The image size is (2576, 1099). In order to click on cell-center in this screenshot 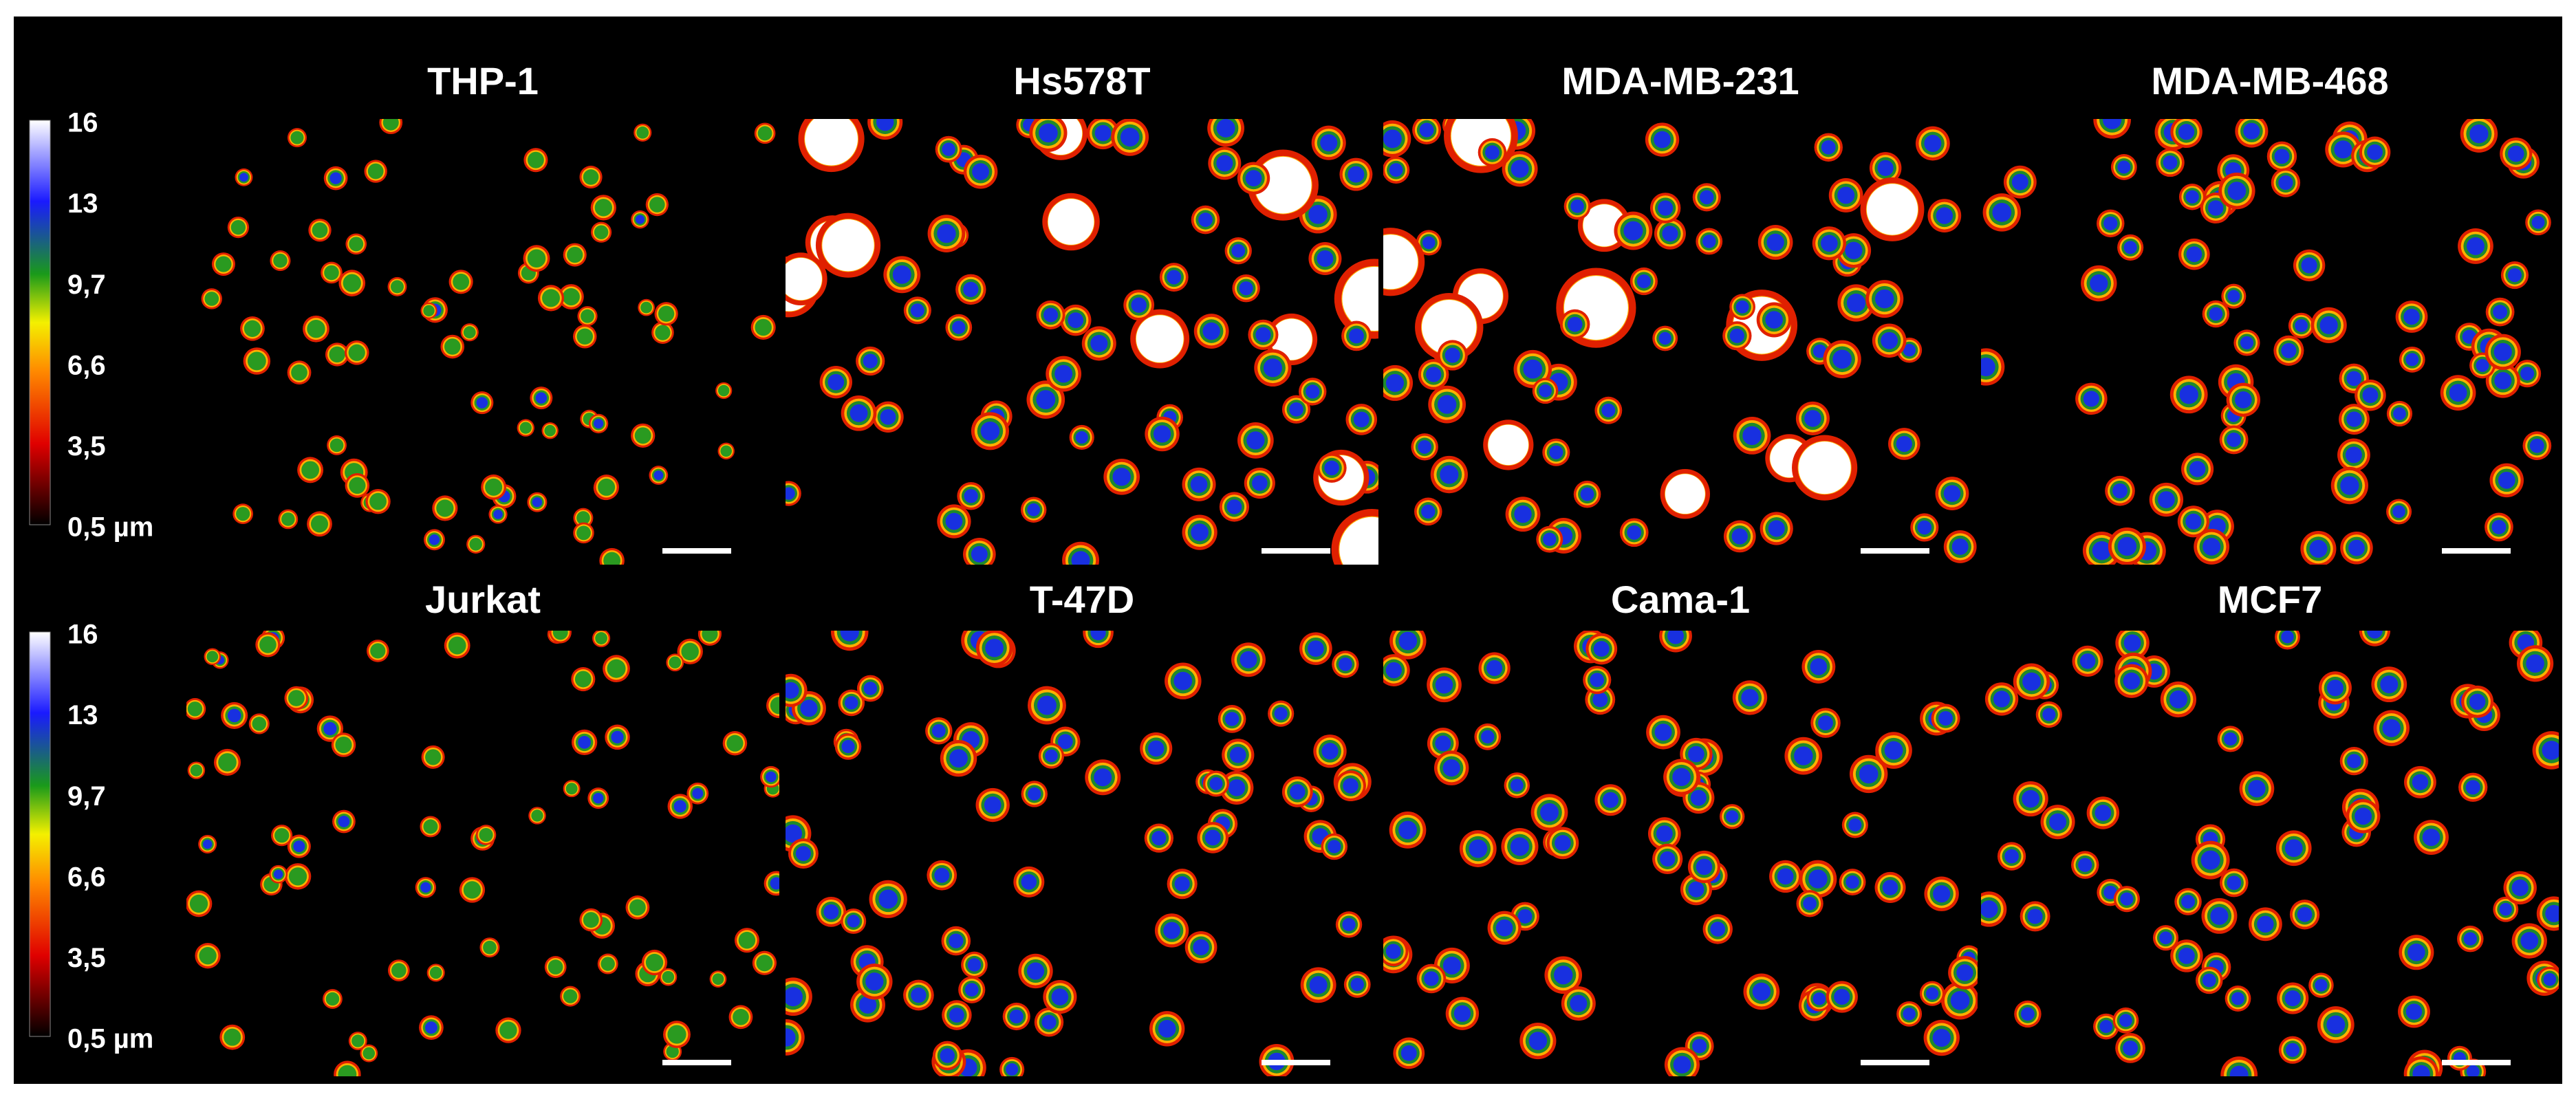, I will do `click(1358, 540)`.